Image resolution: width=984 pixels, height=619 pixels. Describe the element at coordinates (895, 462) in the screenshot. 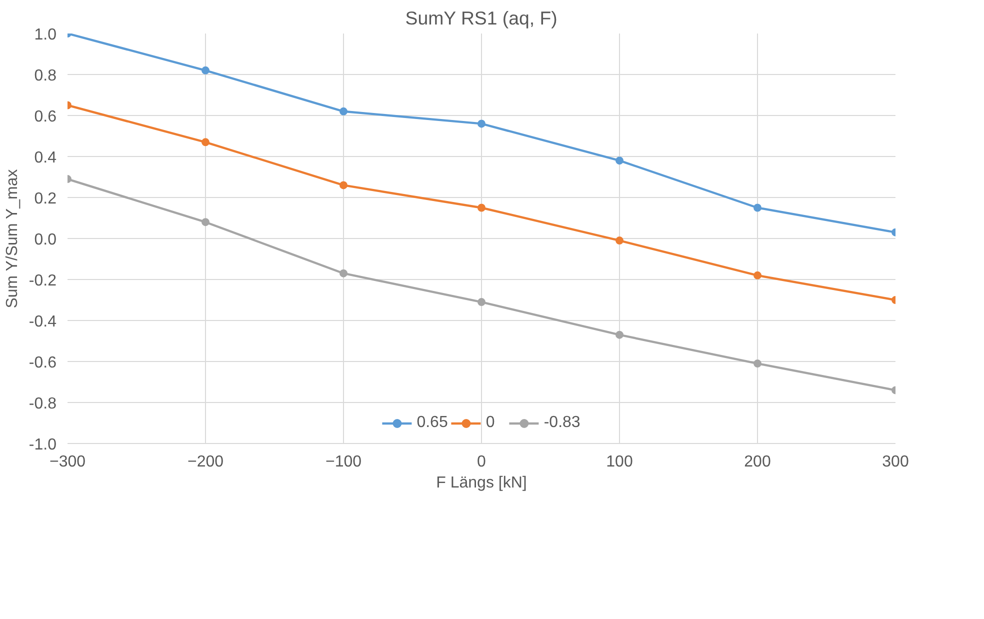

I see `x-tick-label: 300` at that location.